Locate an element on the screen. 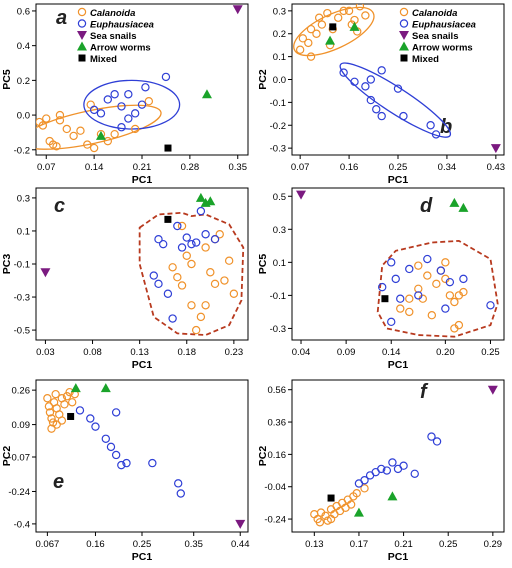  x-tick-label: 0.16 is located at coordinates (349, 167).